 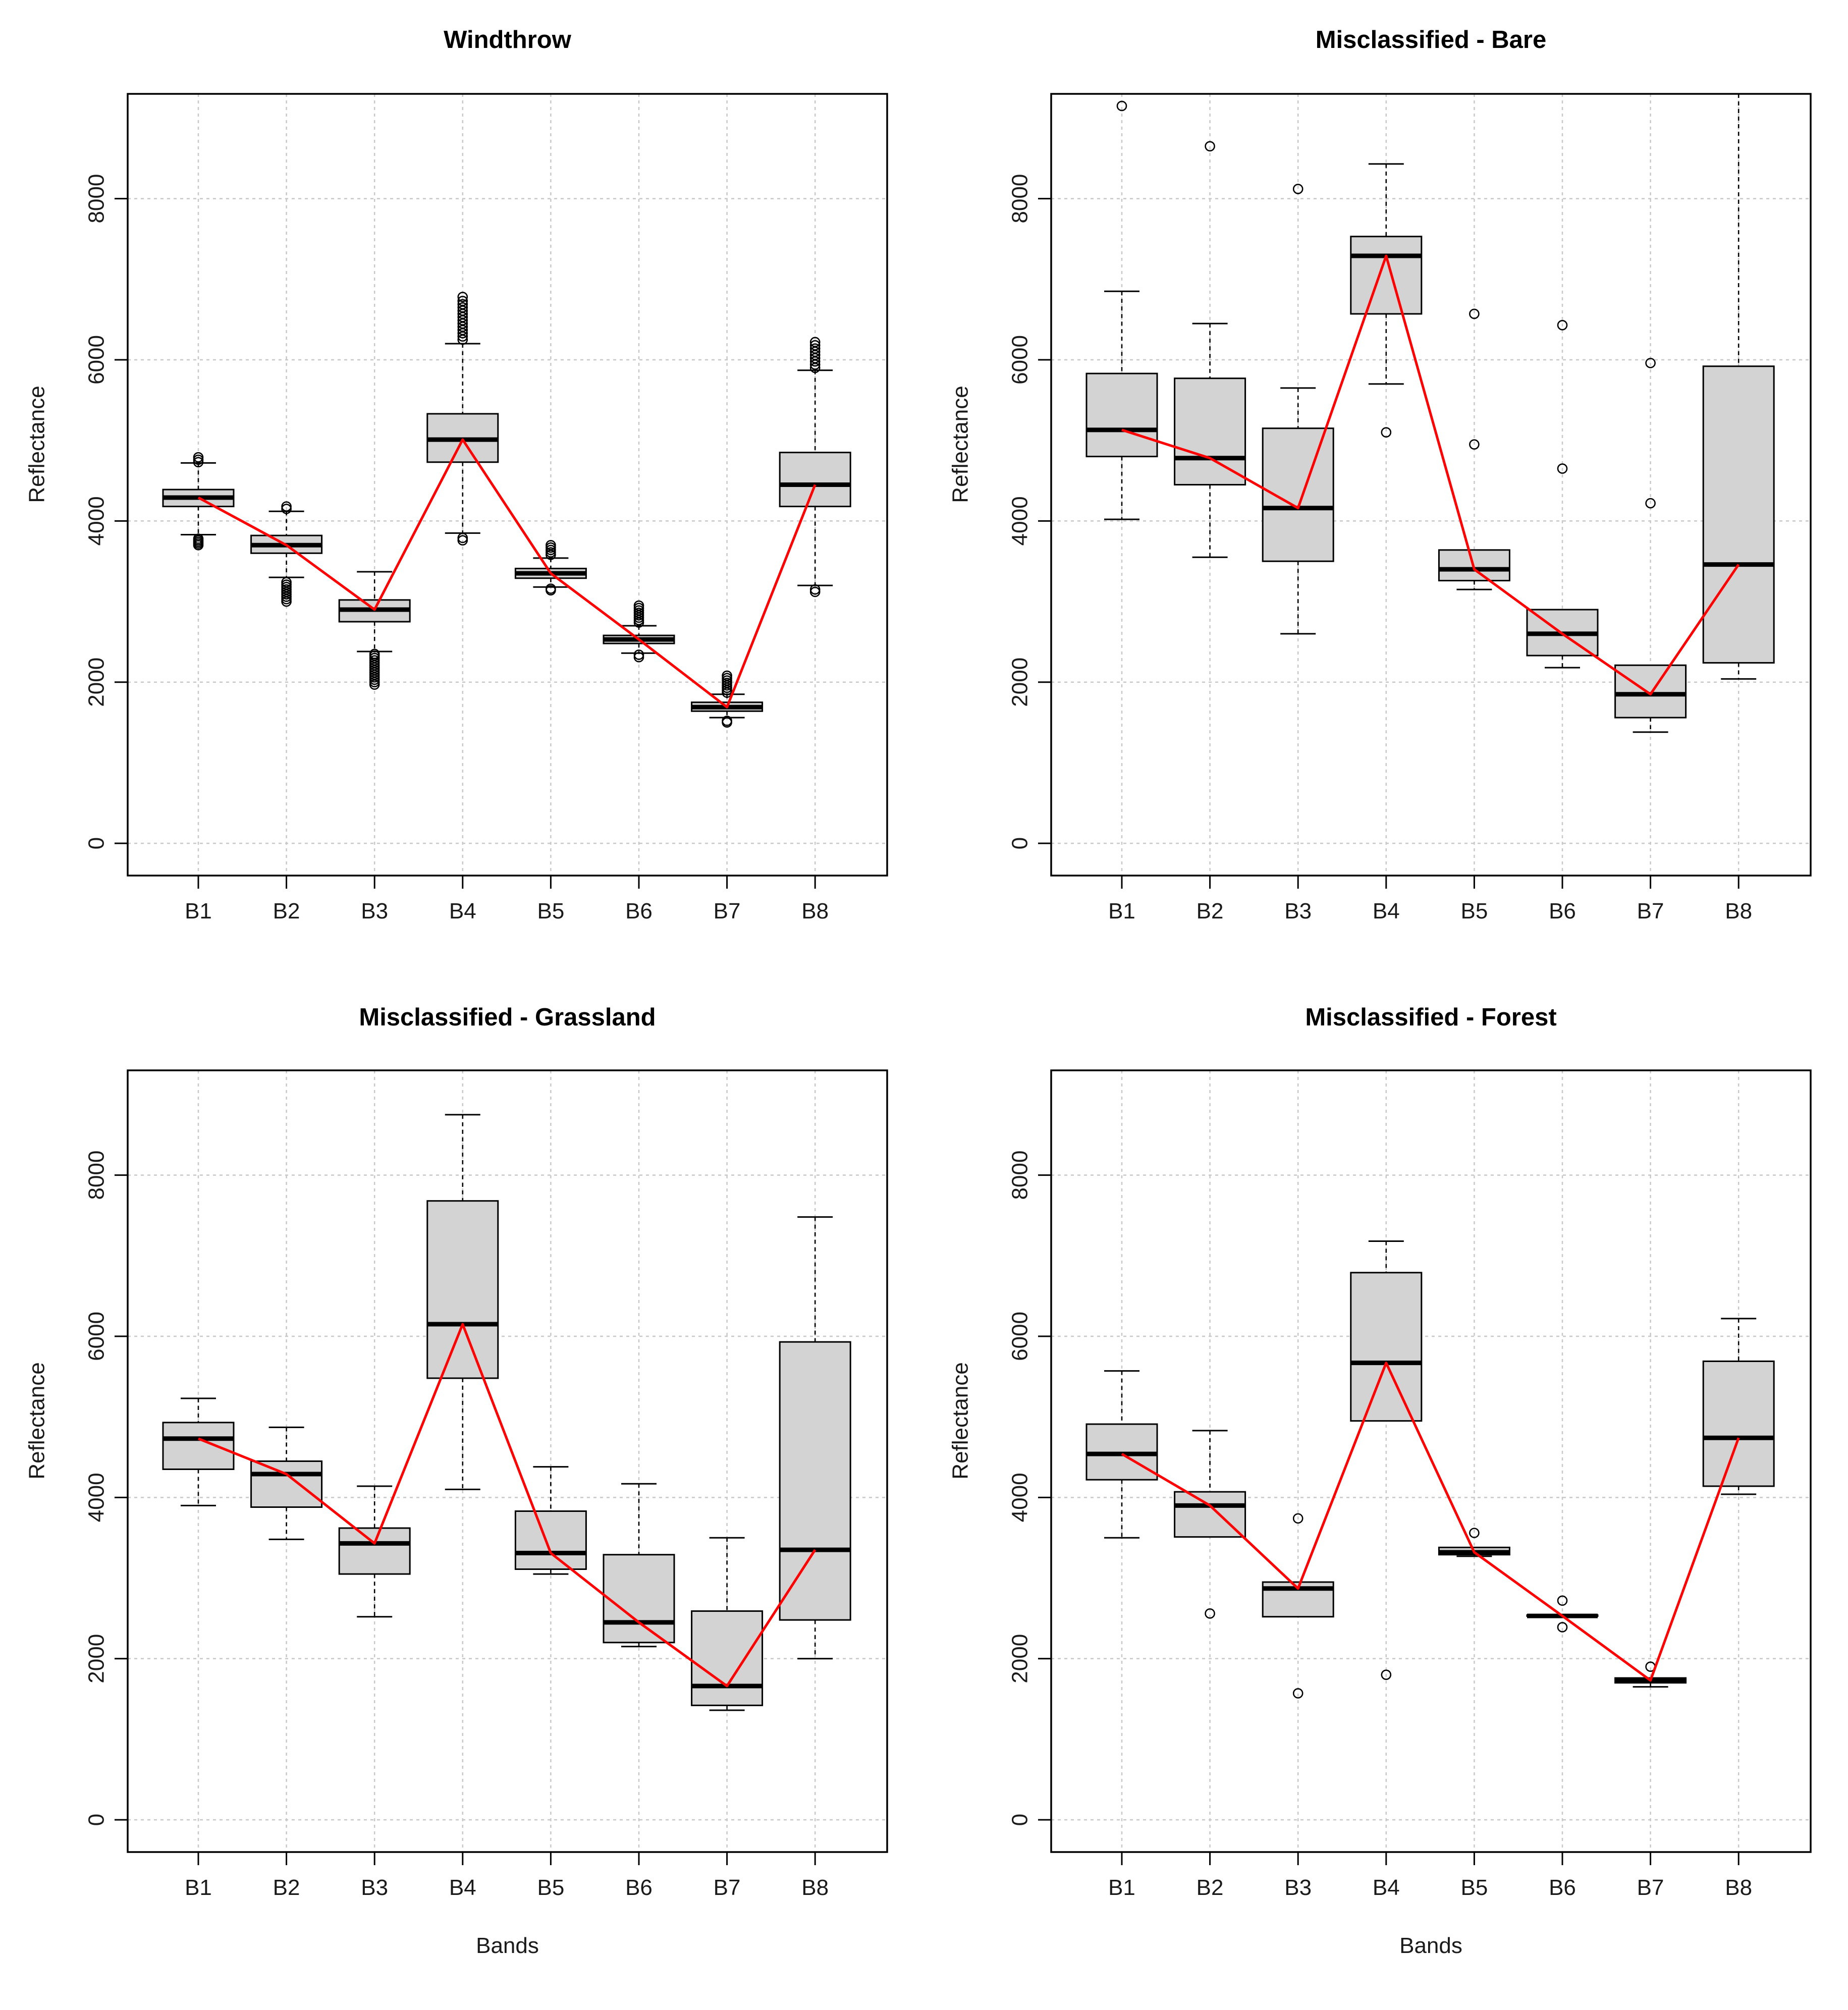 What do you see at coordinates (1431, 39) in the screenshot?
I see `chart-title: Misclassified - Bare` at bounding box center [1431, 39].